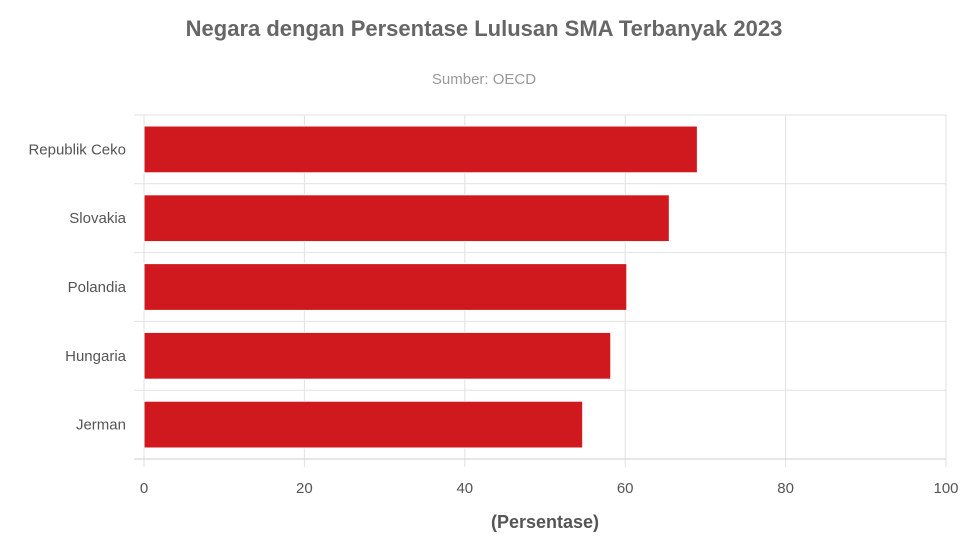  What do you see at coordinates (97, 218) in the screenshot?
I see `category-label: Slovakia` at bounding box center [97, 218].